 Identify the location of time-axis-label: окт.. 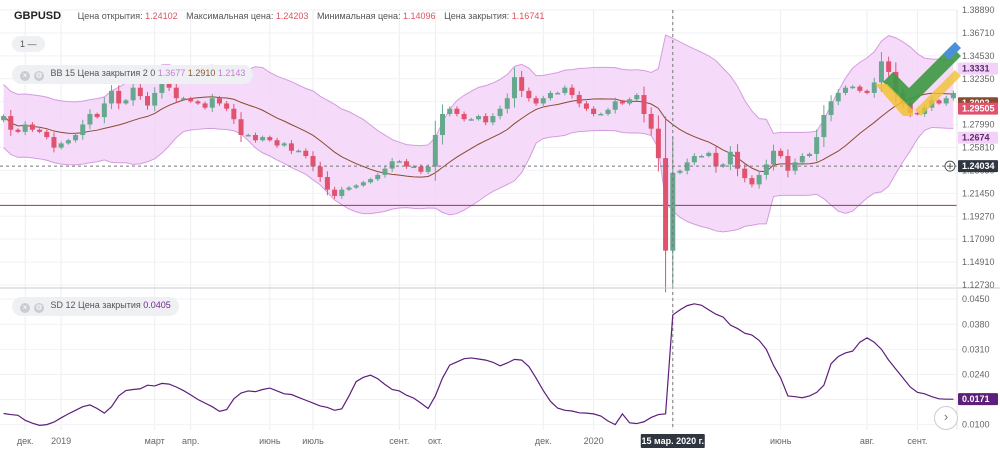
(435, 441).